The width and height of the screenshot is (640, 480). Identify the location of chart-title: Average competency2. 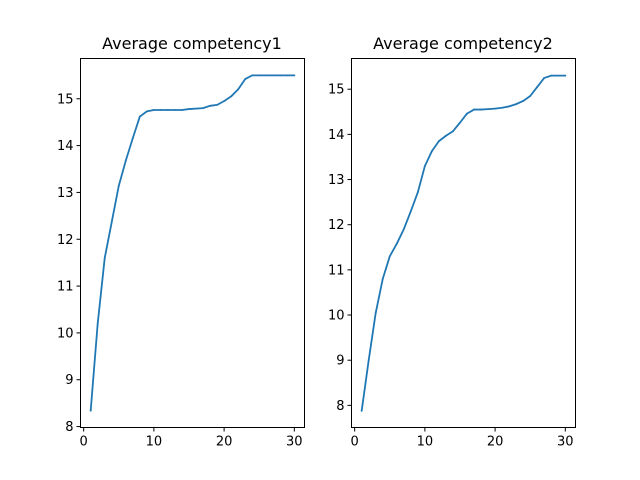
(463, 43).